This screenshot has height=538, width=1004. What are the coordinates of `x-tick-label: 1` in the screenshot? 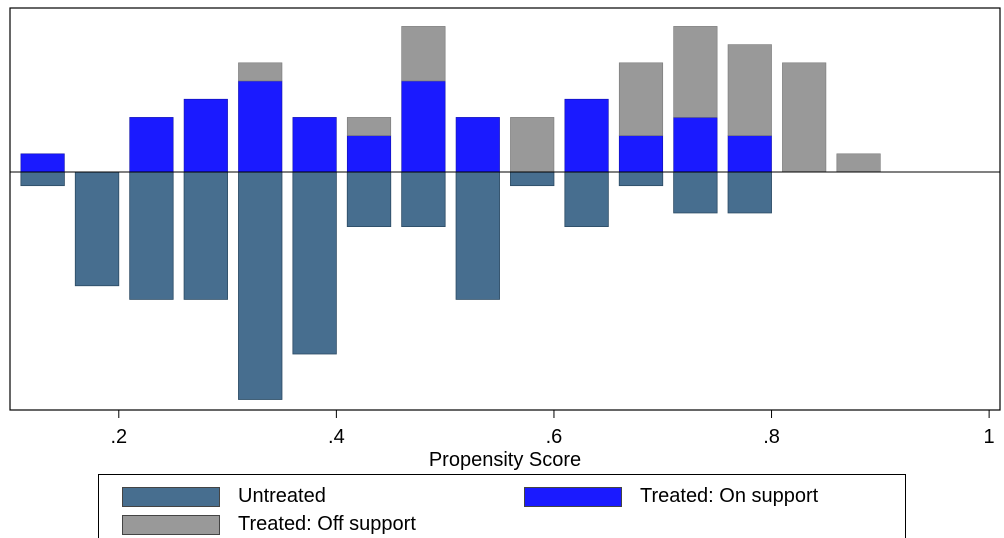 It's located at (989, 437).